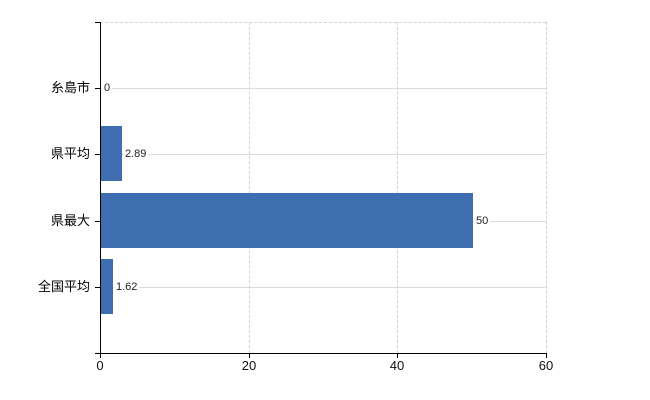 The height and width of the screenshot is (400, 650). I want to click on bar-value-label: 1.62, so click(127, 287).